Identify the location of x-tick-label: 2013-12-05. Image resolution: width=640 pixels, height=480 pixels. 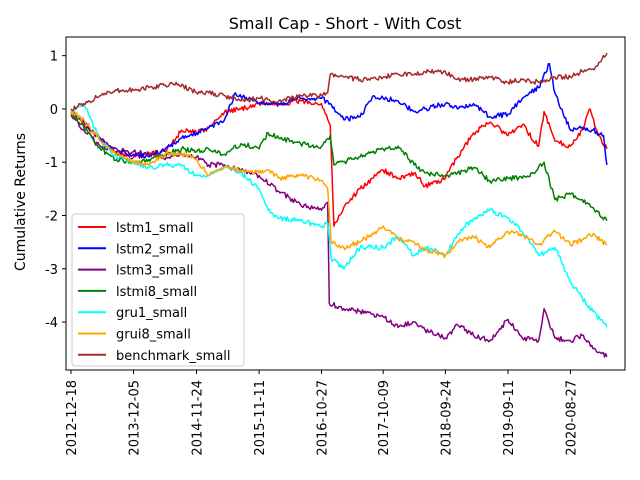
(135, 418).